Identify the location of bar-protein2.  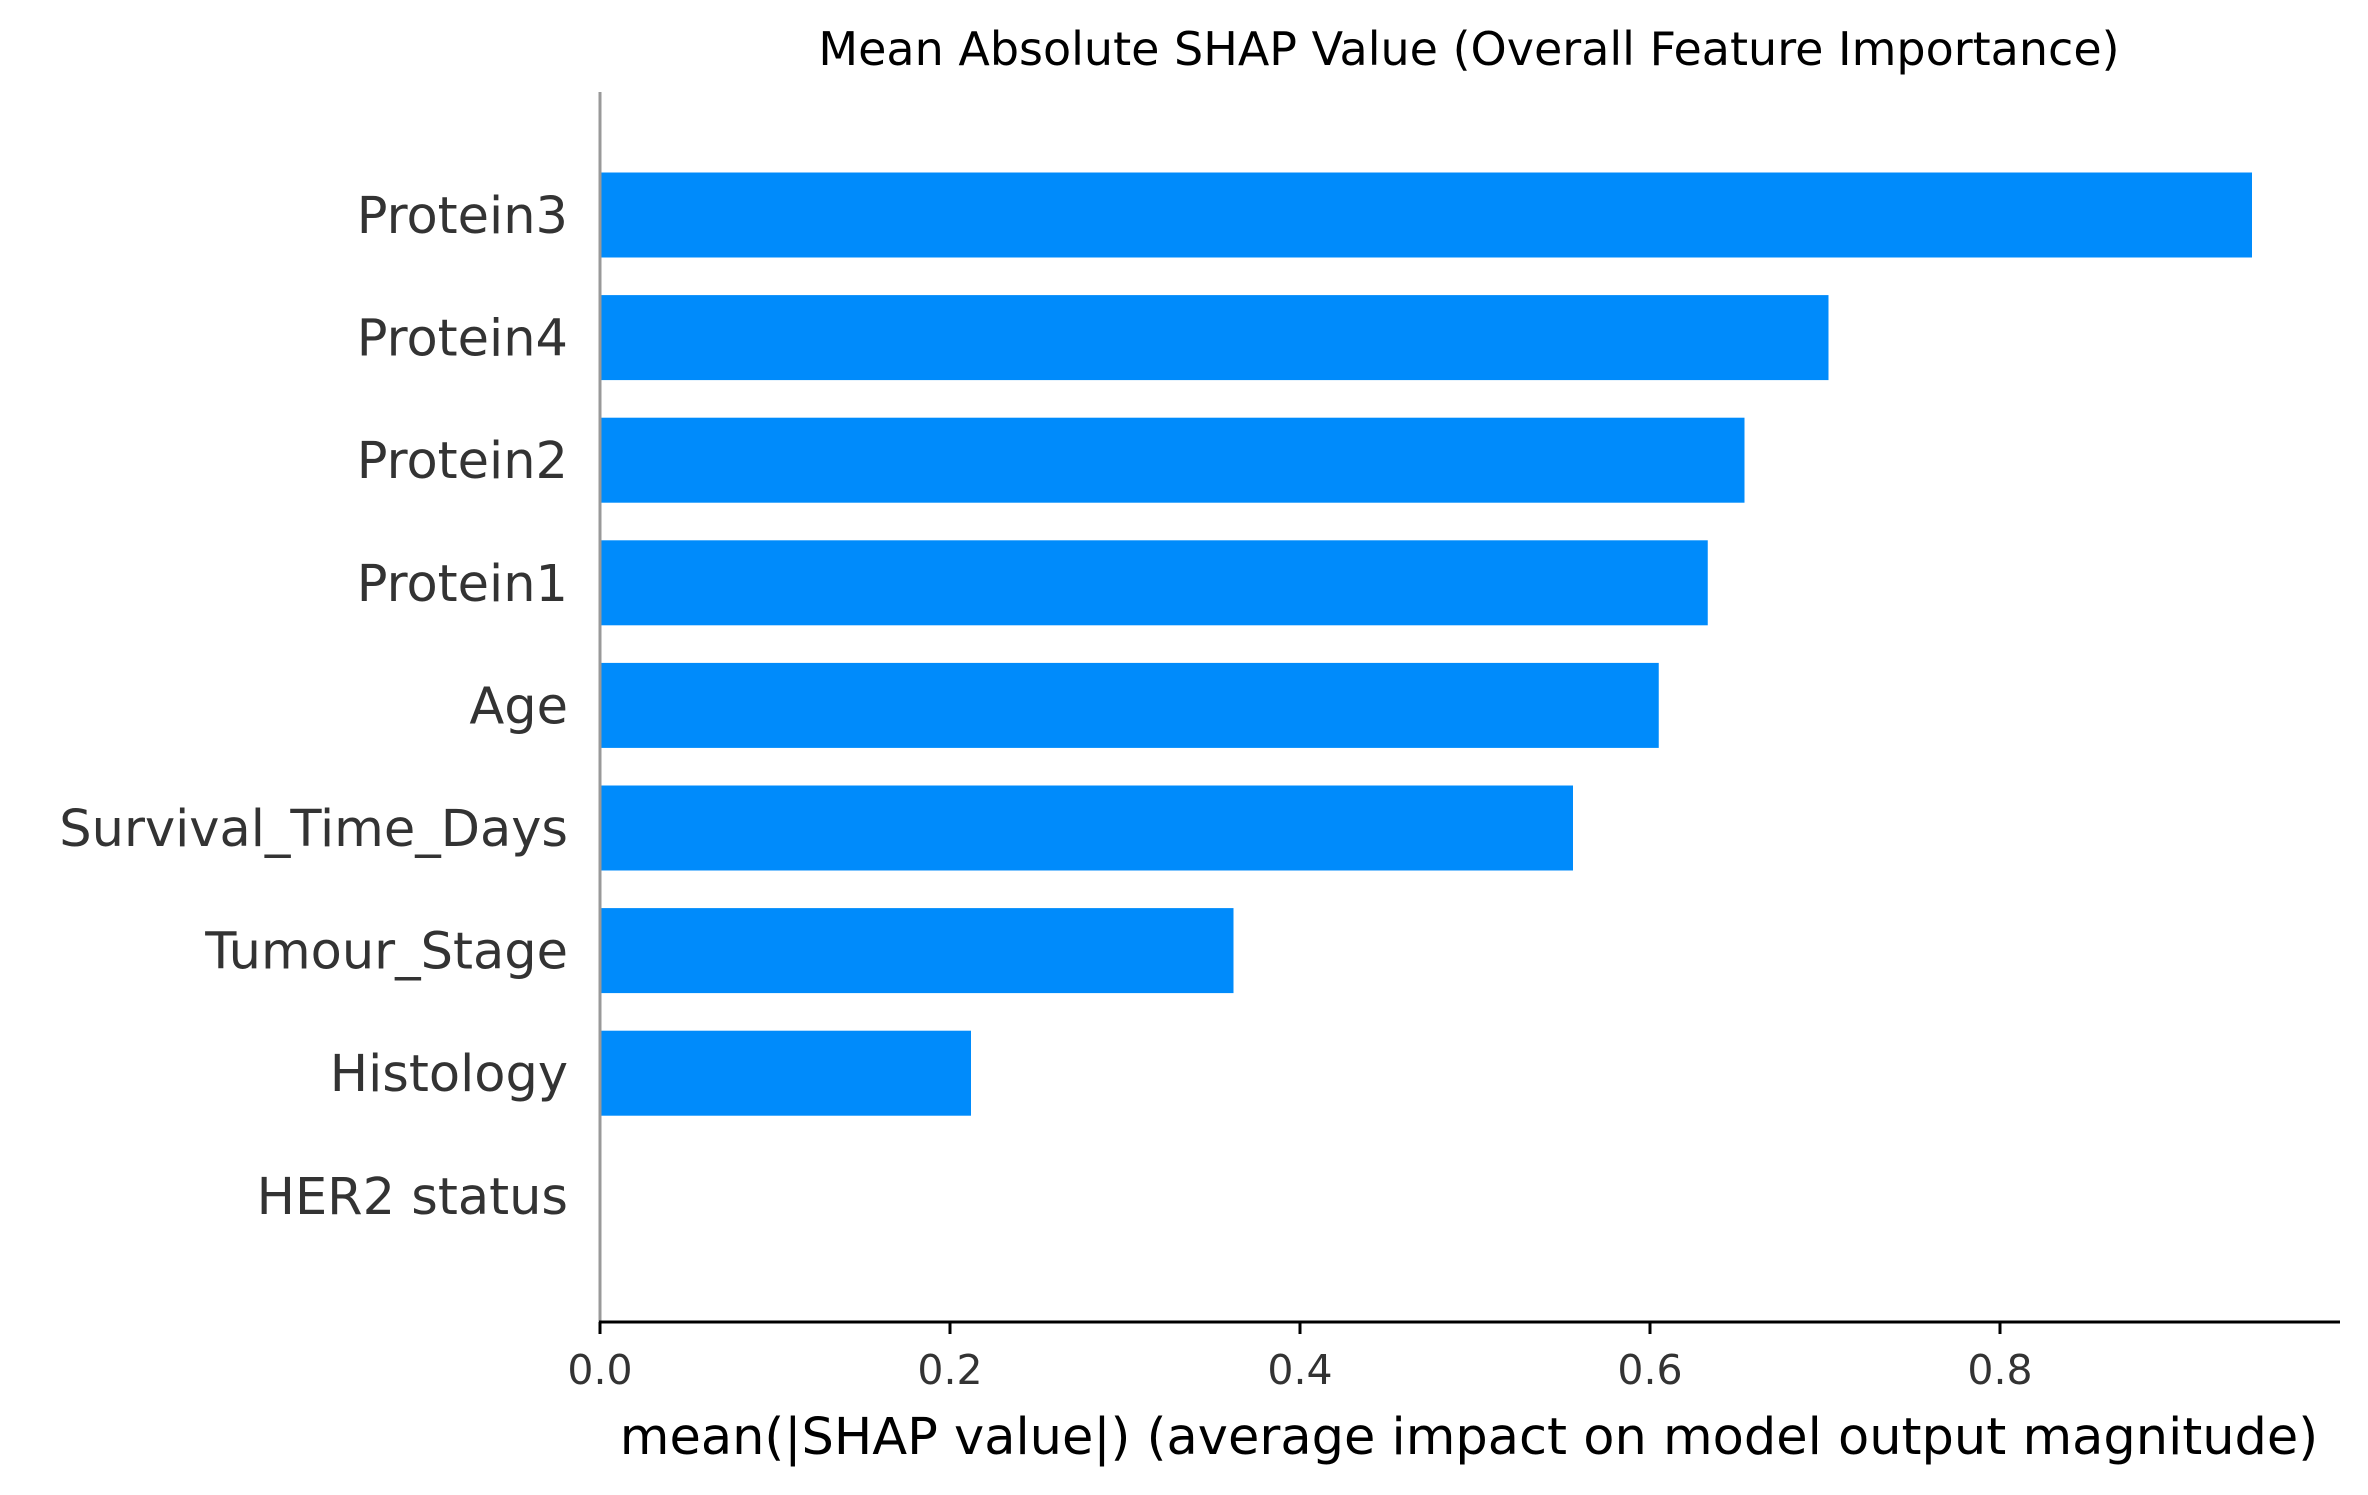
(1172, 460).